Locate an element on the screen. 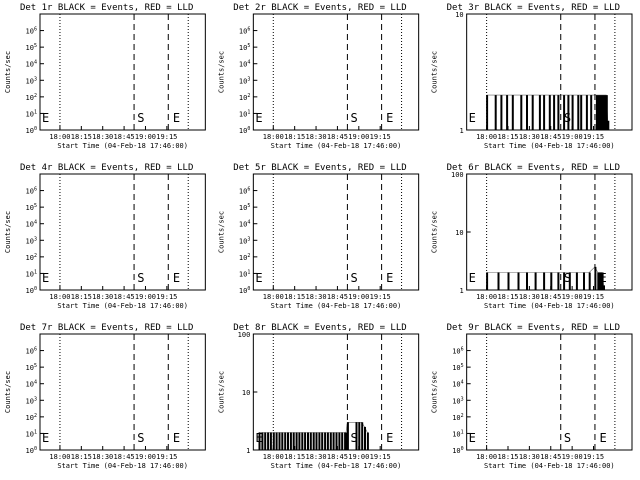 The width and height of the screenshot is (640, 480). panel-title: Det 6r BLACK = Events, RED = LLD is located at coordinates (533, 168).